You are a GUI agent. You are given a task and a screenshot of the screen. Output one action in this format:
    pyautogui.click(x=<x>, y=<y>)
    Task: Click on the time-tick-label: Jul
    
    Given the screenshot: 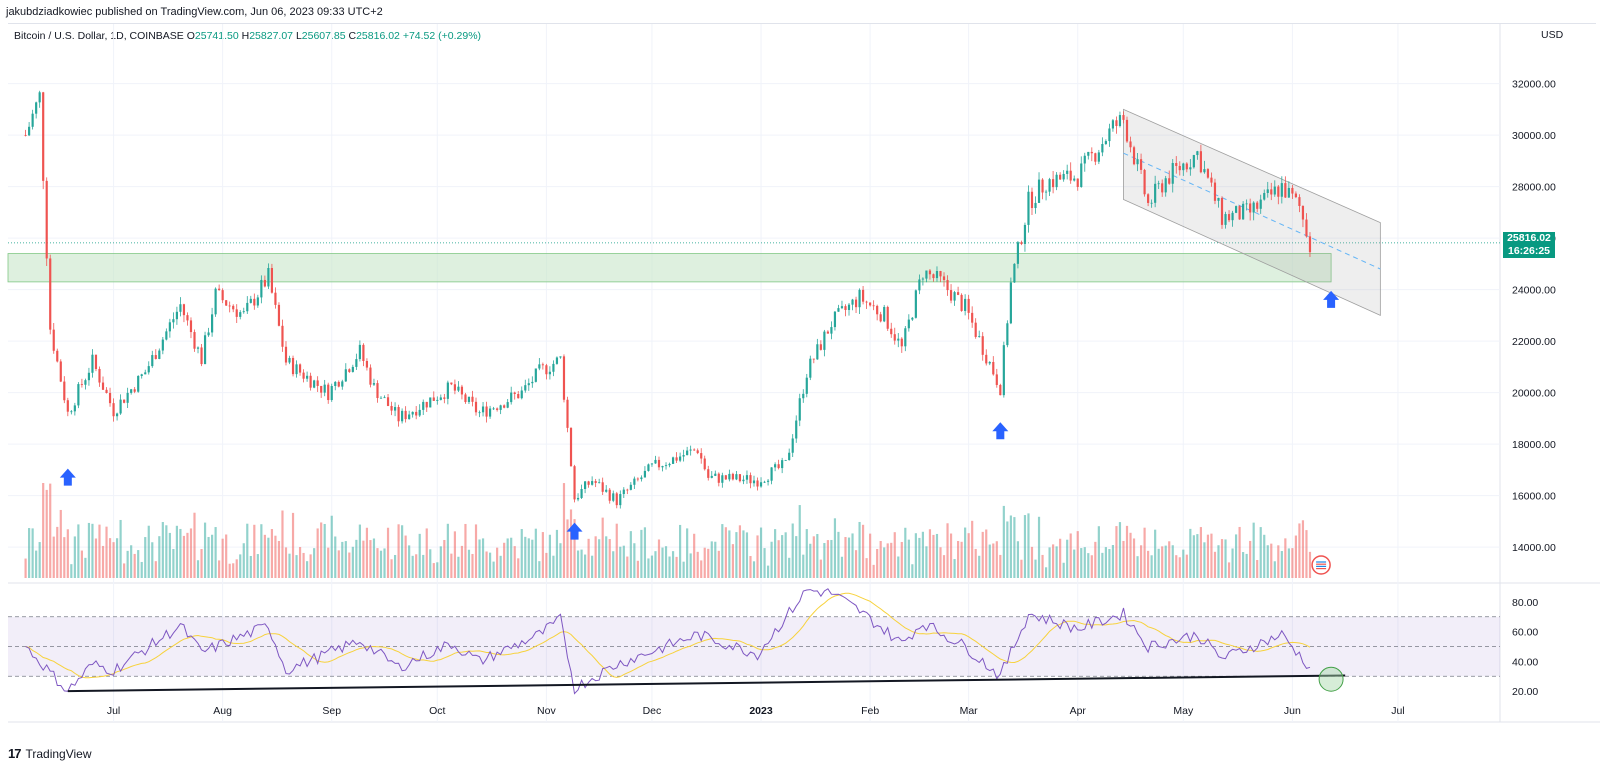 What is the action you would take?
    pyautogui.click(x=1397, y=711)
    